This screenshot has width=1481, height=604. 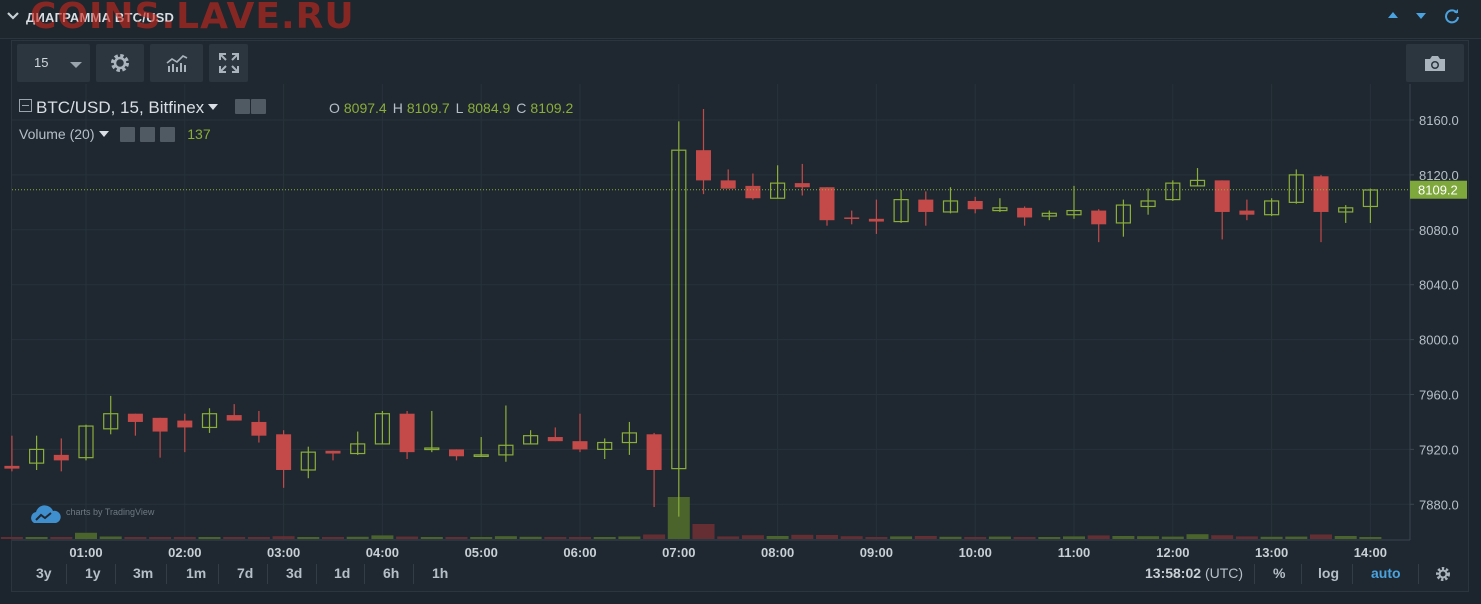 I want to click on range-button-3m: 3m, so click(x=143, y=573).